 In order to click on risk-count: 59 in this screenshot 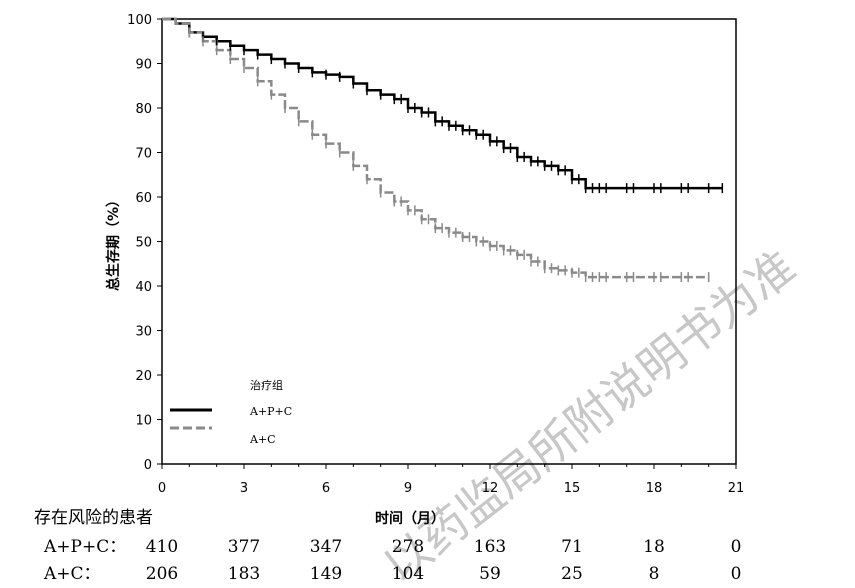, I will do `click(490, 574)`.